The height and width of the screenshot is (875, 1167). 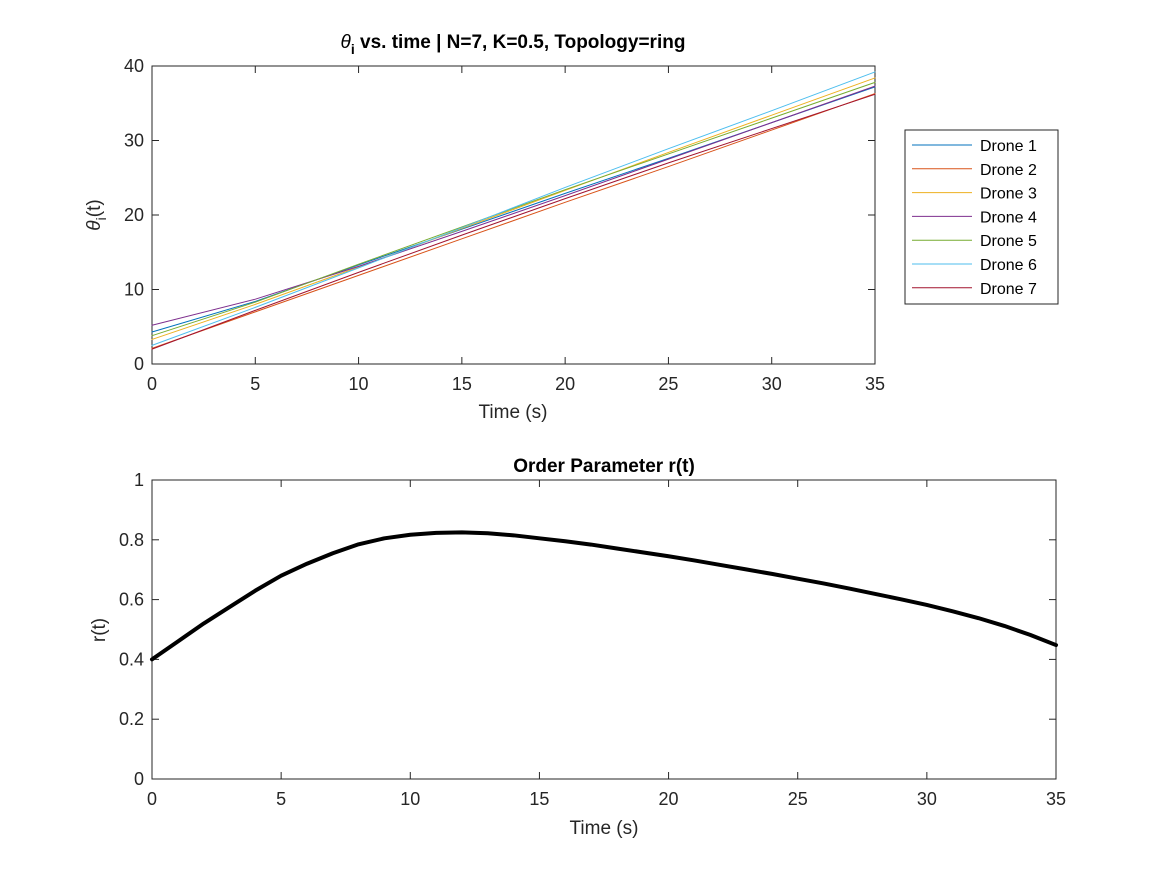 What do you see at coordinates (101, 218) in the screenshot?
I see `ylabel-theta-subscript: i` at bounding box center [101, 218].